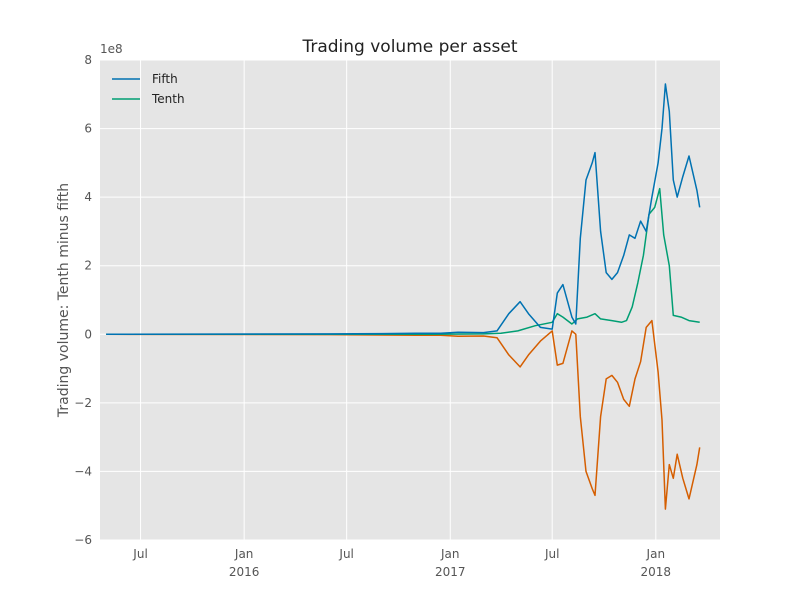 The image size is (800, 600). What do you see at coordinates (83, 300) in the screenshot?
I see `y-axis: −6 −4 −2 0 2 4 6 8` at bounding box center [83, 300].